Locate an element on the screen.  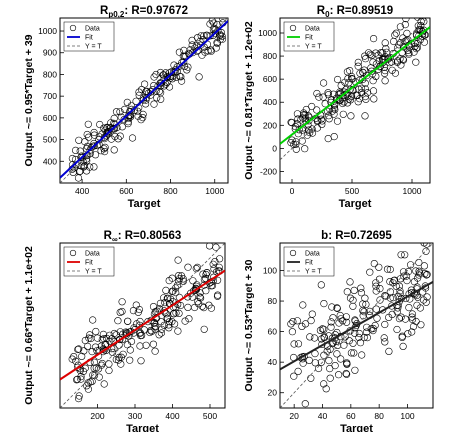
y-tick-label: 800 is located at coordinates (50, 74).